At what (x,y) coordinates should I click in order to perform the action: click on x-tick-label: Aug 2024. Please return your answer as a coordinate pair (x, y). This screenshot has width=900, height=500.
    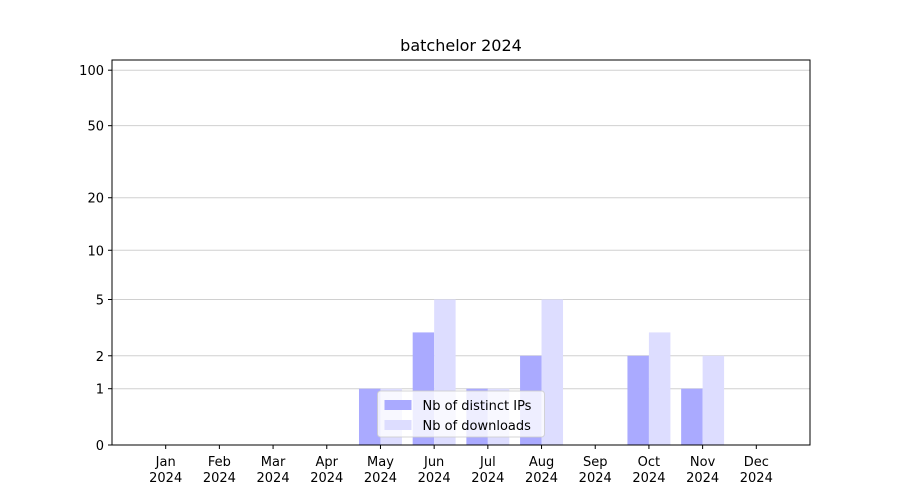
    Looking at the image, I should click on (541, 470).